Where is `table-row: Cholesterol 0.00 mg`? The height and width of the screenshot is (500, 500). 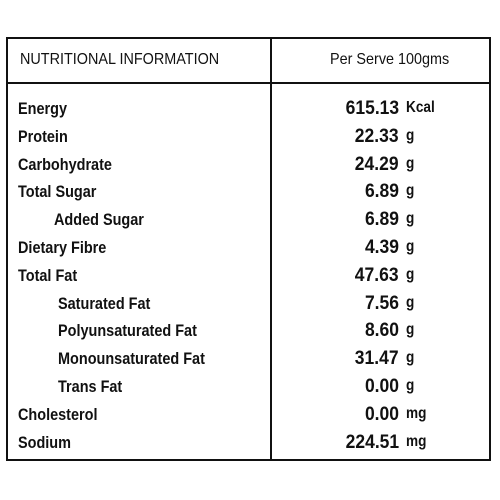
table-row: Cholesterol 0.00 mg is located at coordinates (248, 417).